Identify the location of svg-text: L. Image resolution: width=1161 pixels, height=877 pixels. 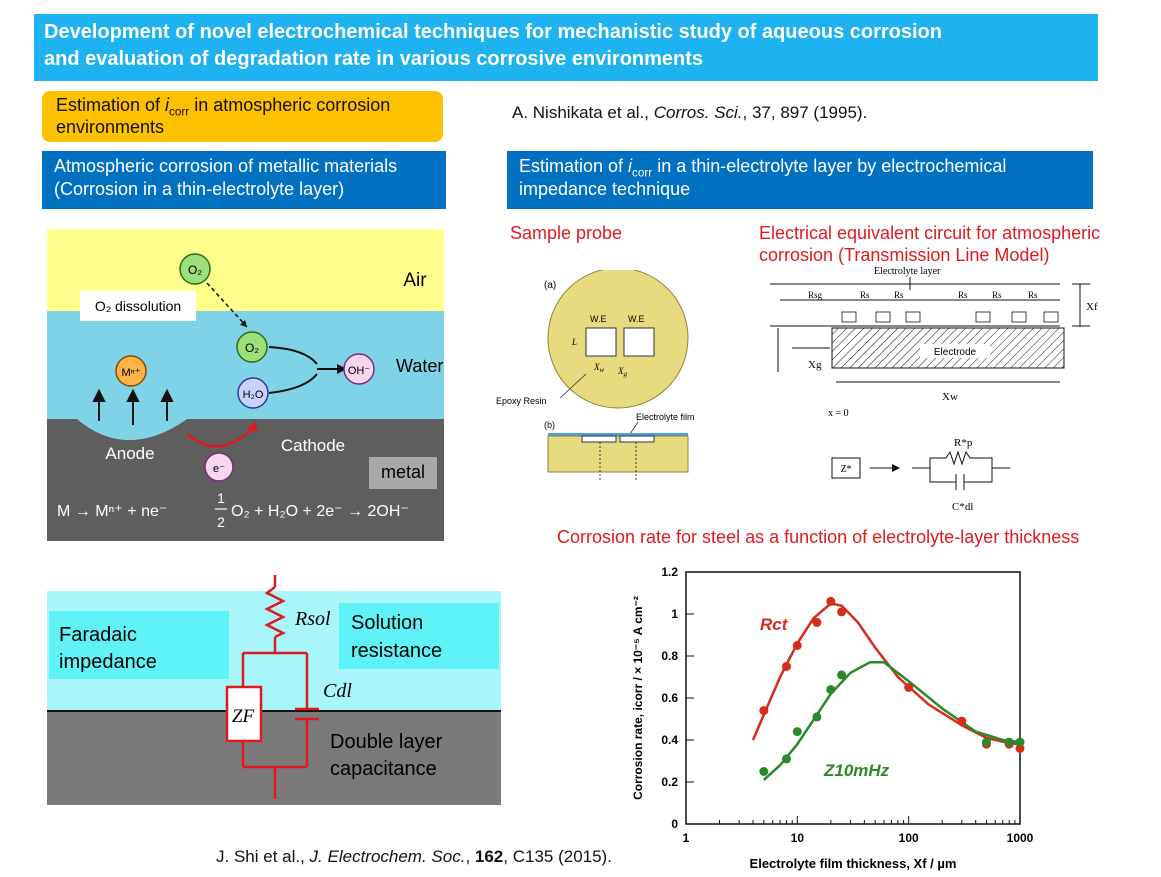
(574, 342).